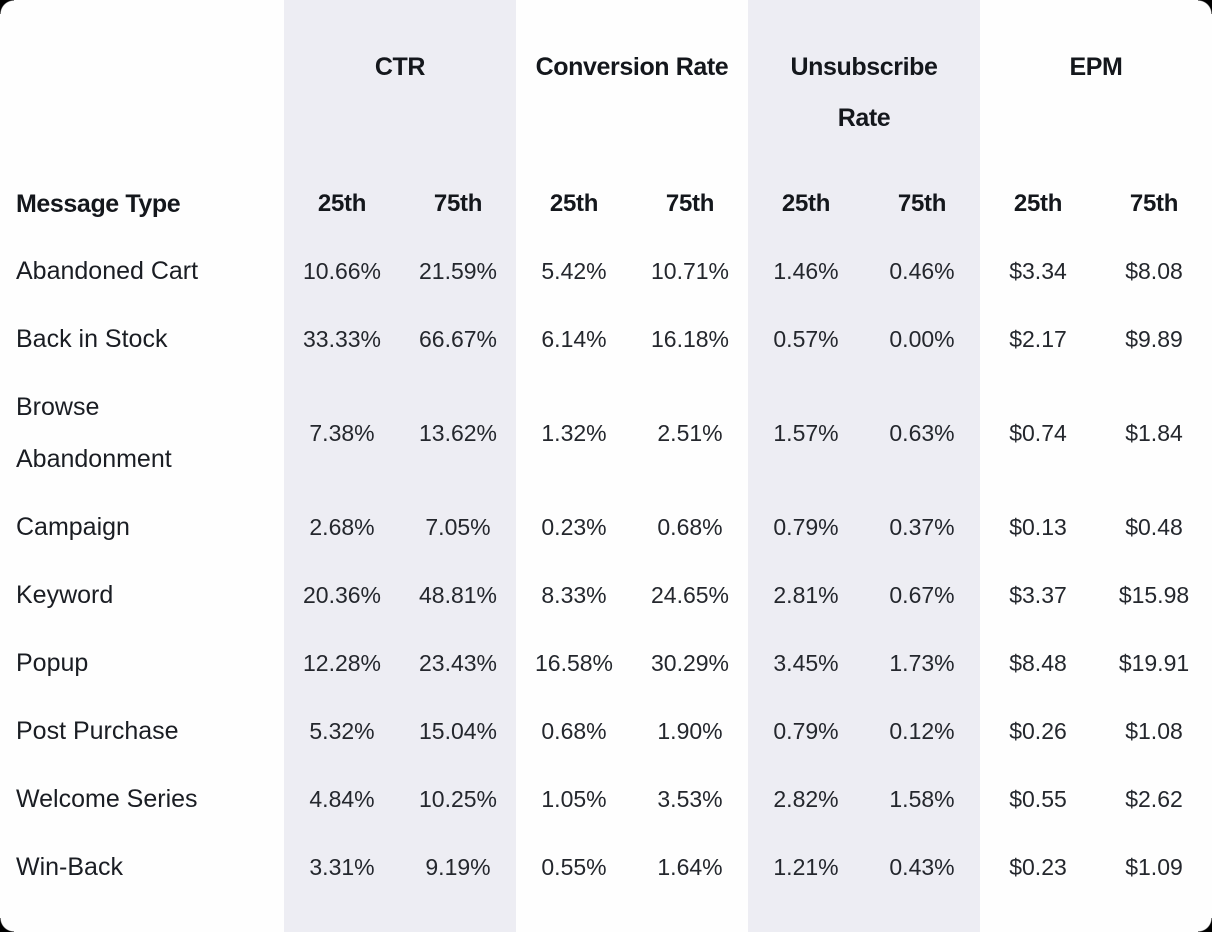 The width and height of the screenshot is (1212, 932). What do you see at coordinates (922, 798) in the screenshot?
I see `cell-welcome-series-unsubscribe-75th: 1.58%` at bounding box center [922, 798].